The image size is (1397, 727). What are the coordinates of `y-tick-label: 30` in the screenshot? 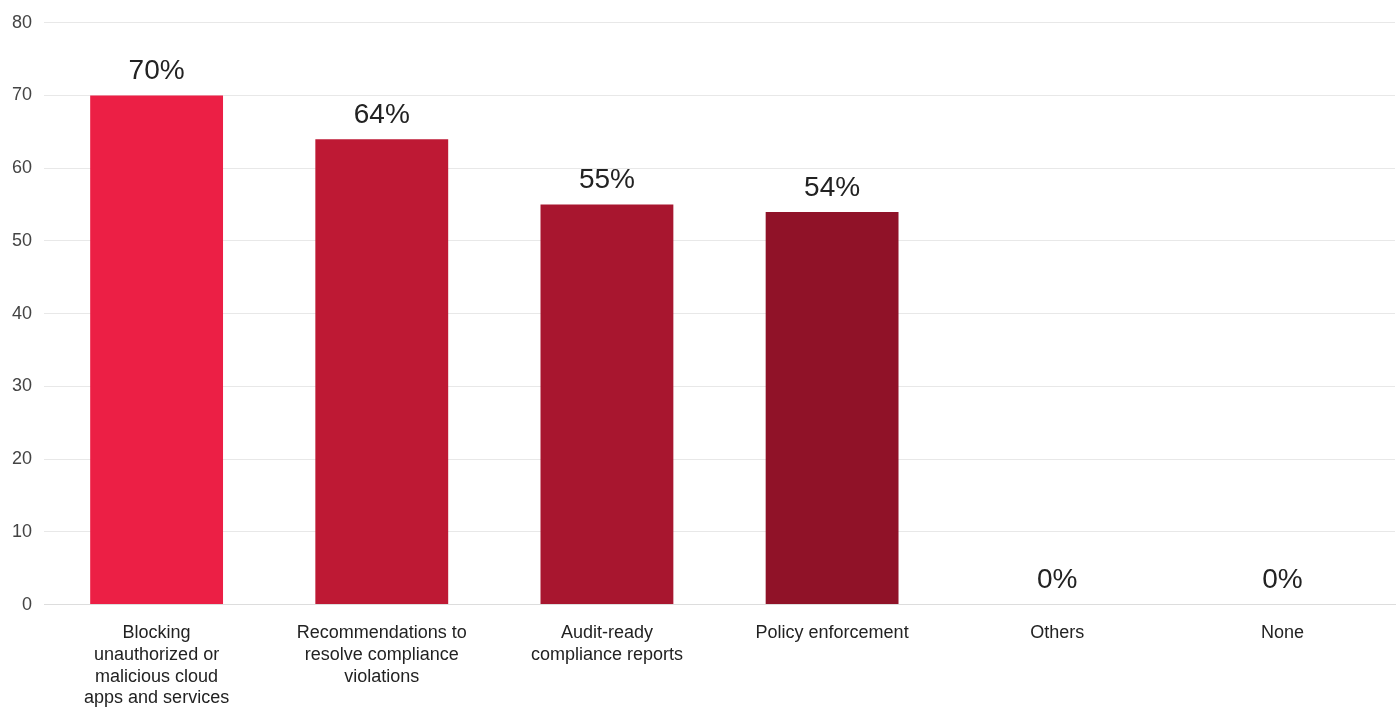 It's located at (22, 385).